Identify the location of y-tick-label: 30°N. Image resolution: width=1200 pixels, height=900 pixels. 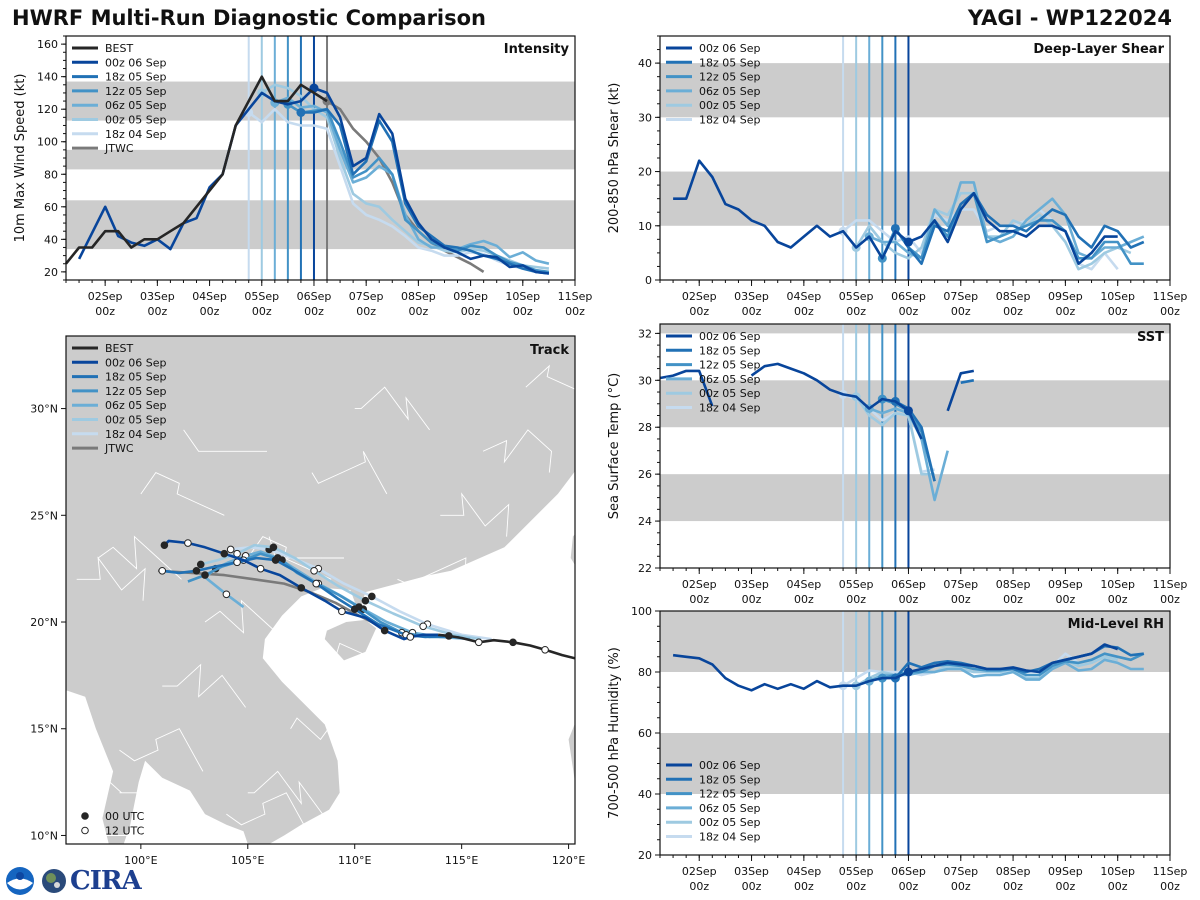
(44, 409).